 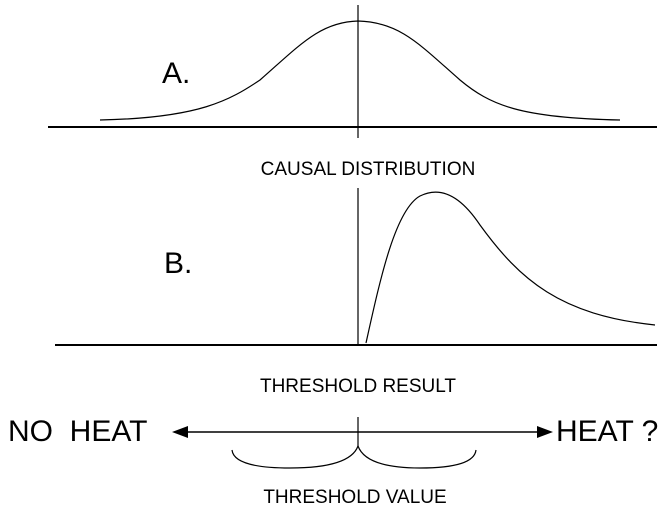 I want to click on panel-label: B., so click(x=178, y=263).